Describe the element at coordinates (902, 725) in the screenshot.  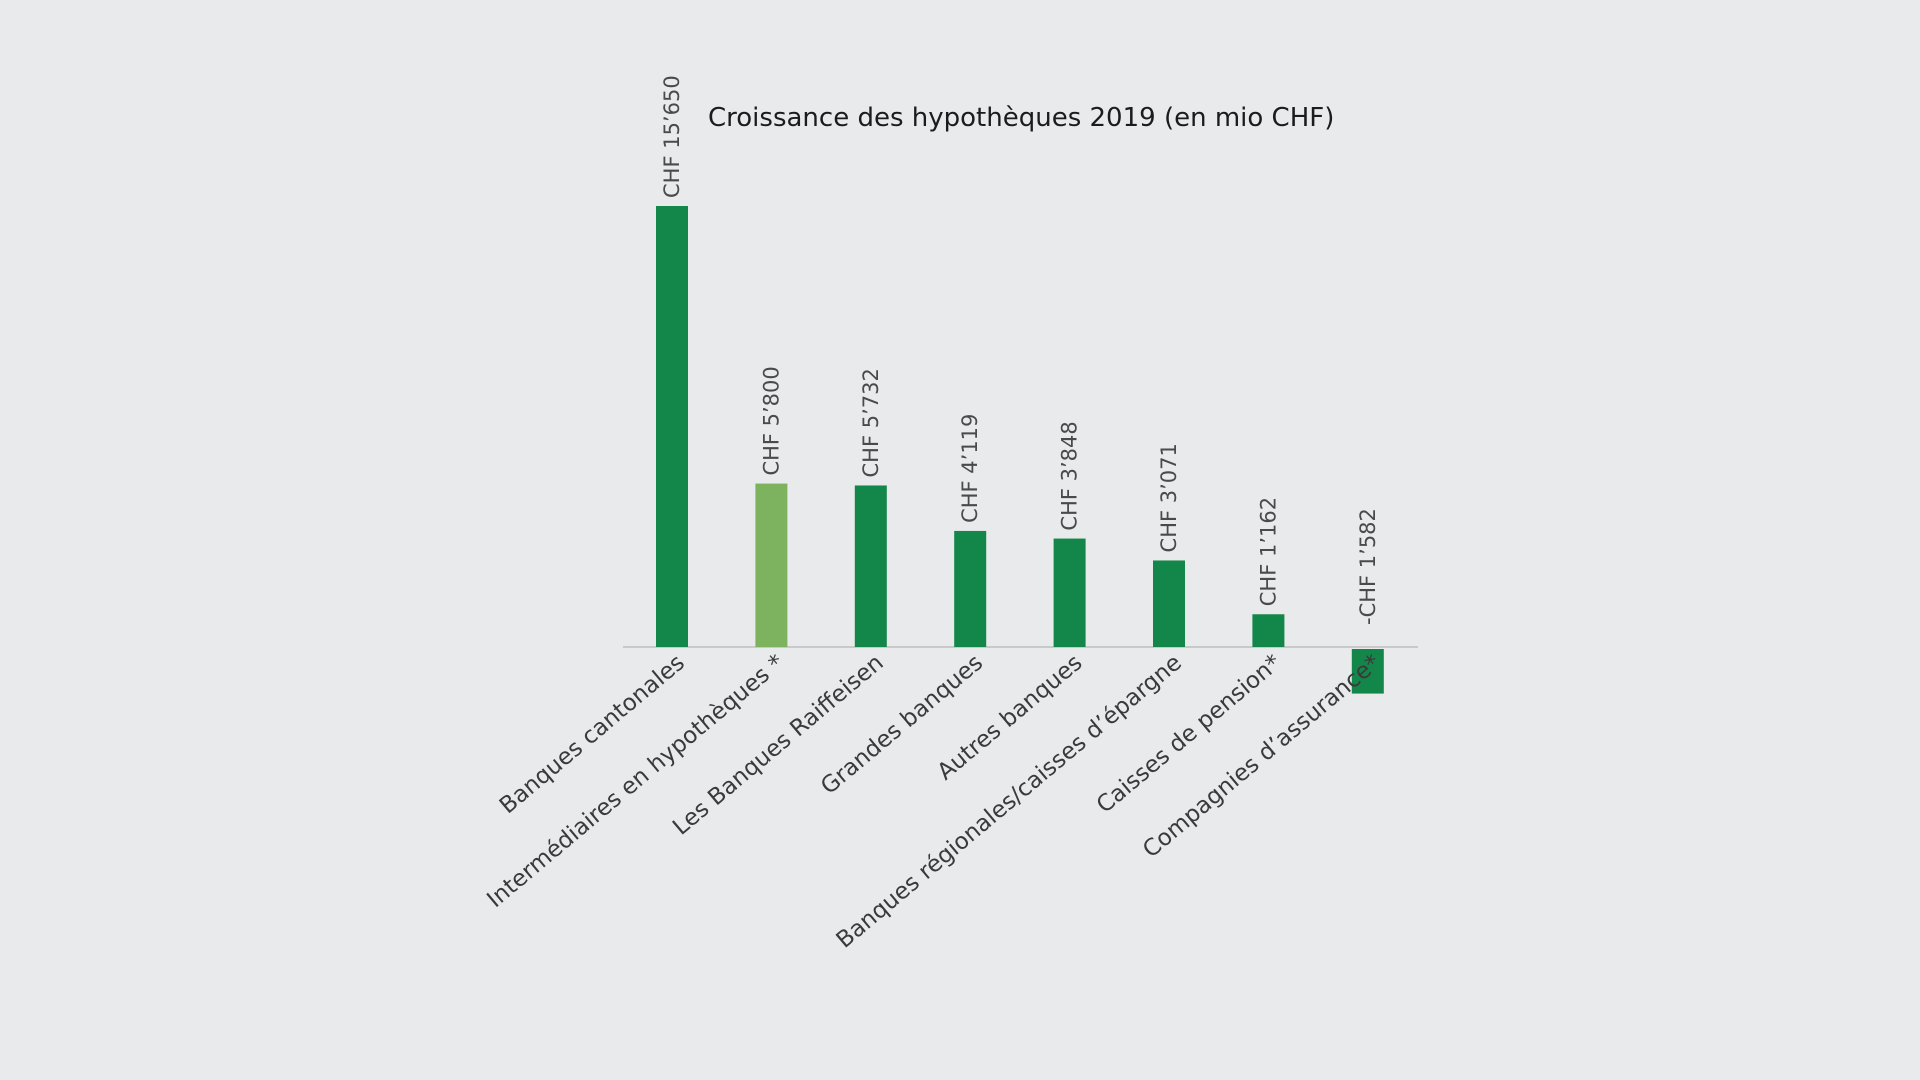
I see `category-label-3: Grandes banques` at that location.